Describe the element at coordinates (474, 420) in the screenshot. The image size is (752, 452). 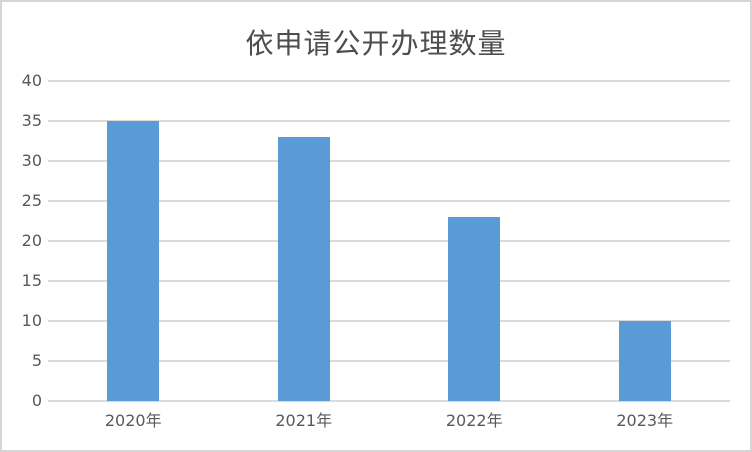
I see `x-axis-tick-label: 2022年` at that location.